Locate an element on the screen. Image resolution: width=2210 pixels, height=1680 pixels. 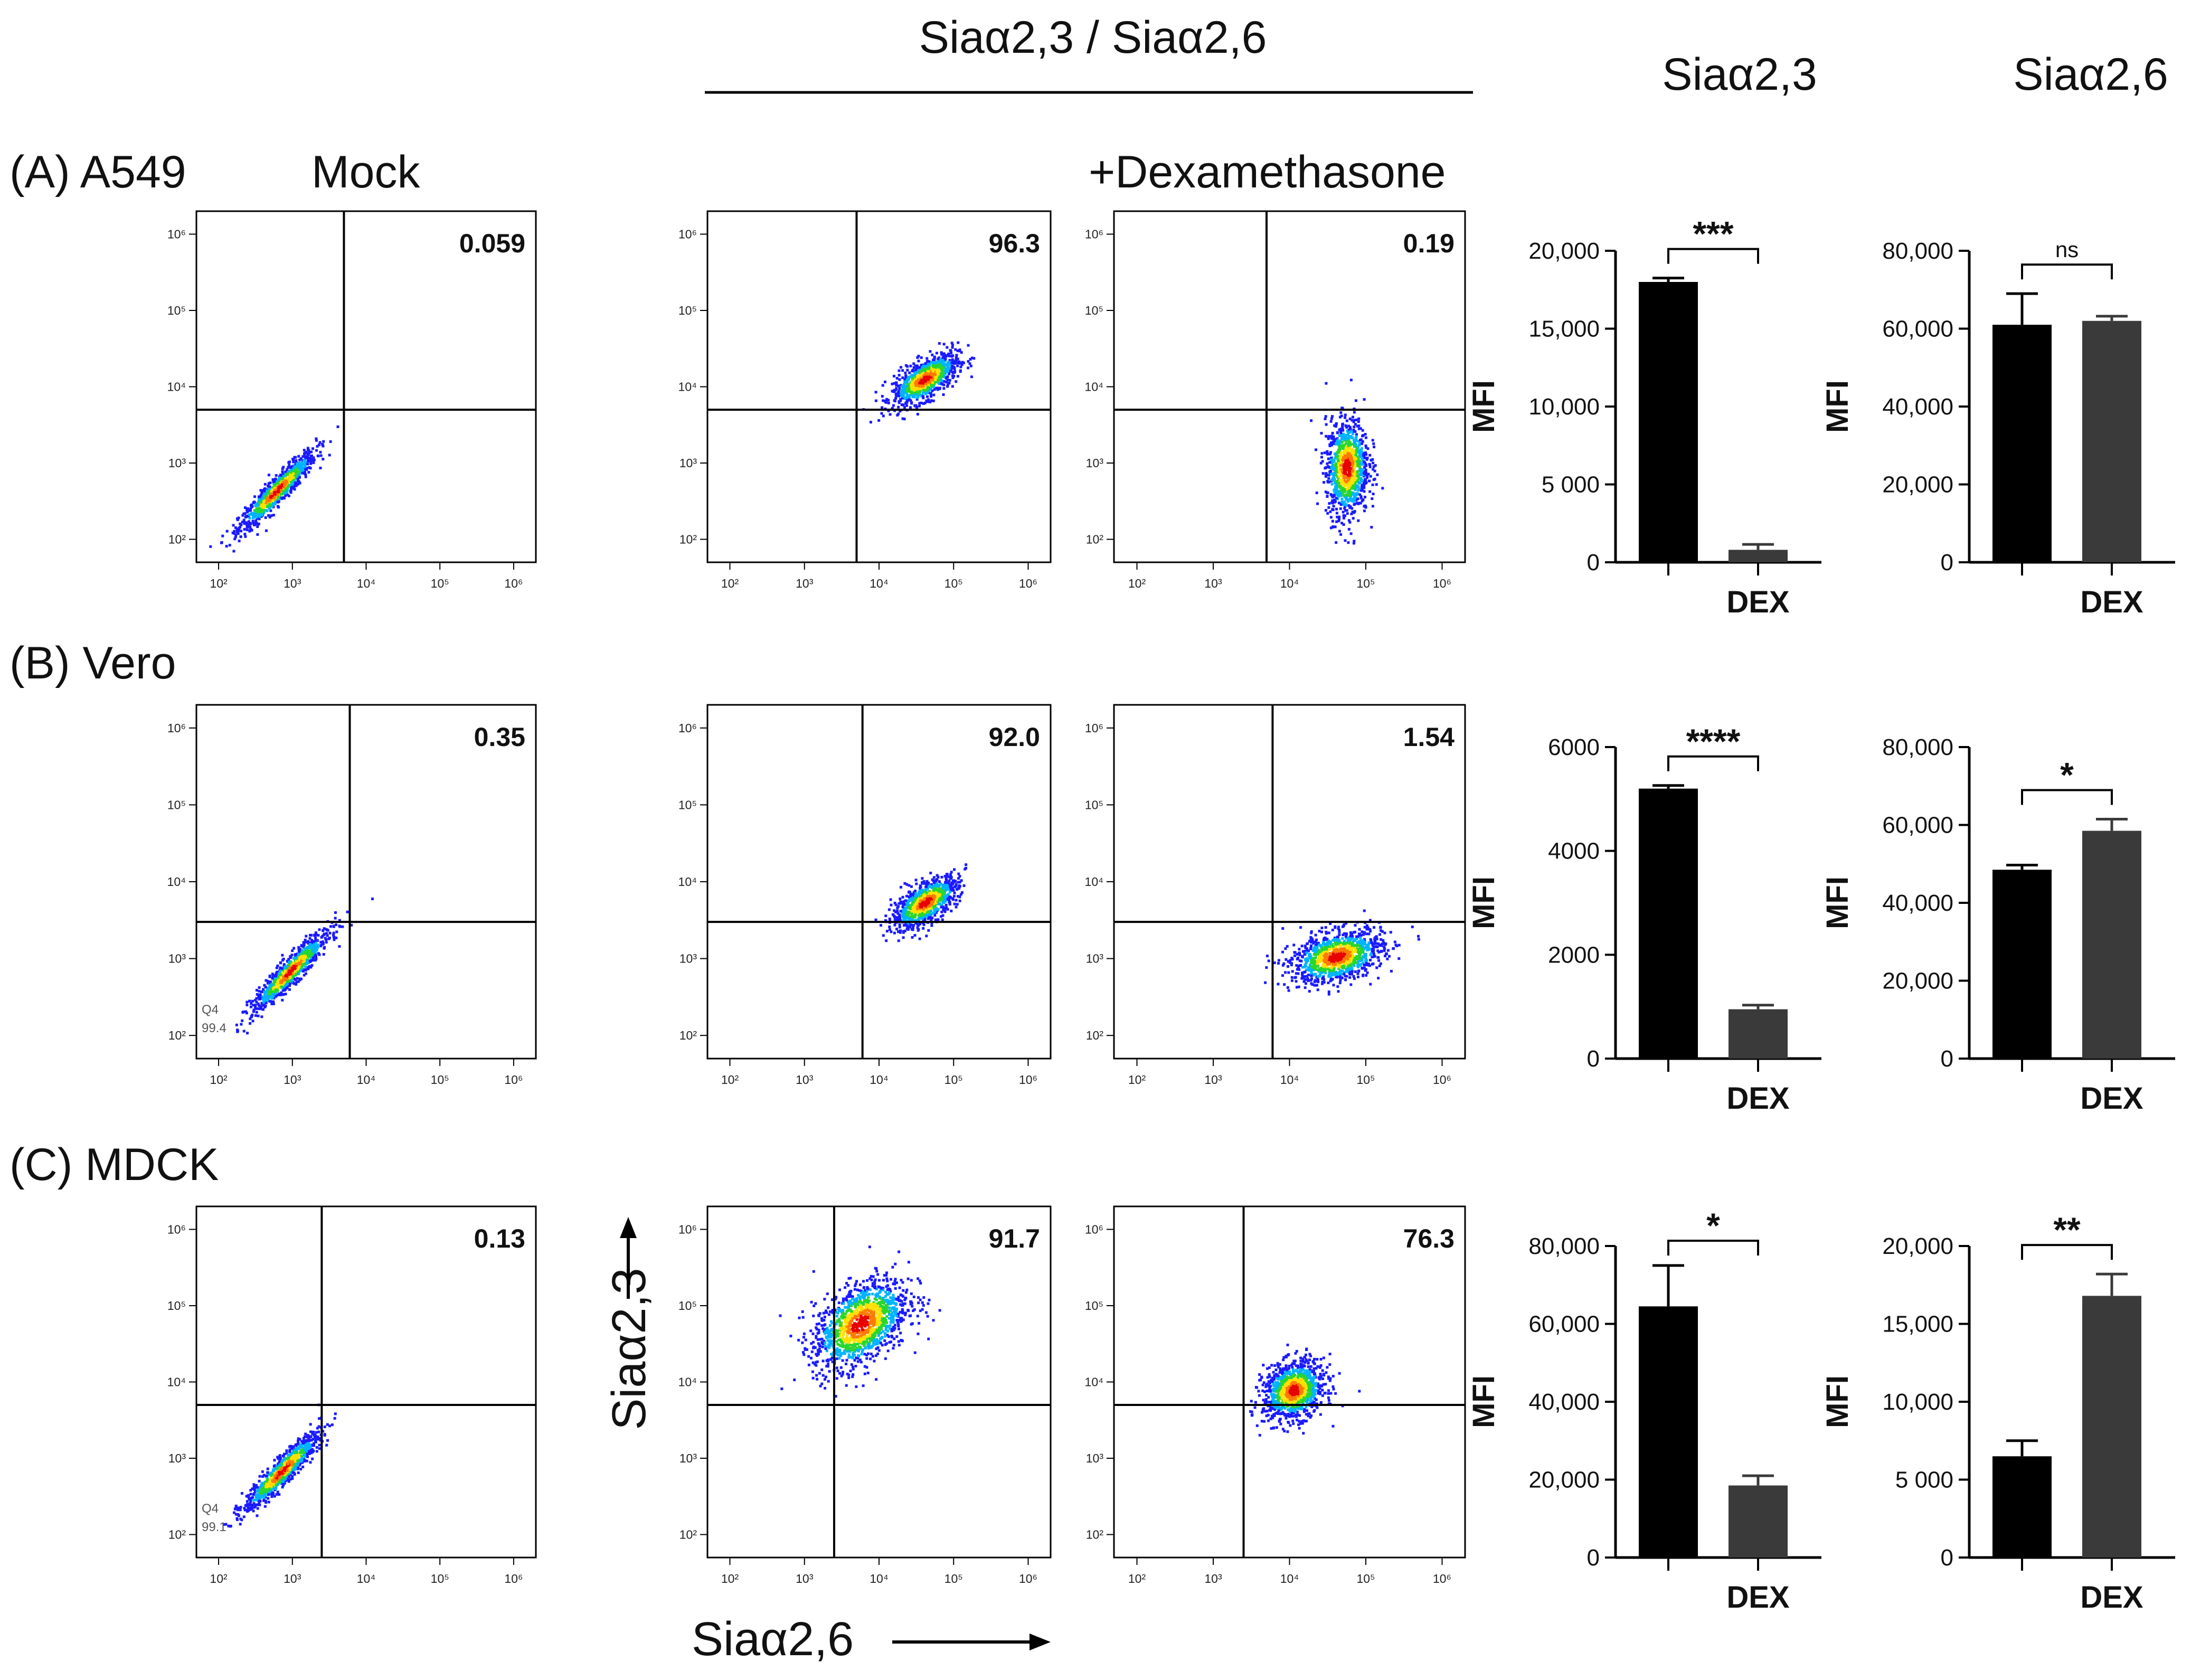
y-tick-label: 10² is located at coordinates (688, 539).